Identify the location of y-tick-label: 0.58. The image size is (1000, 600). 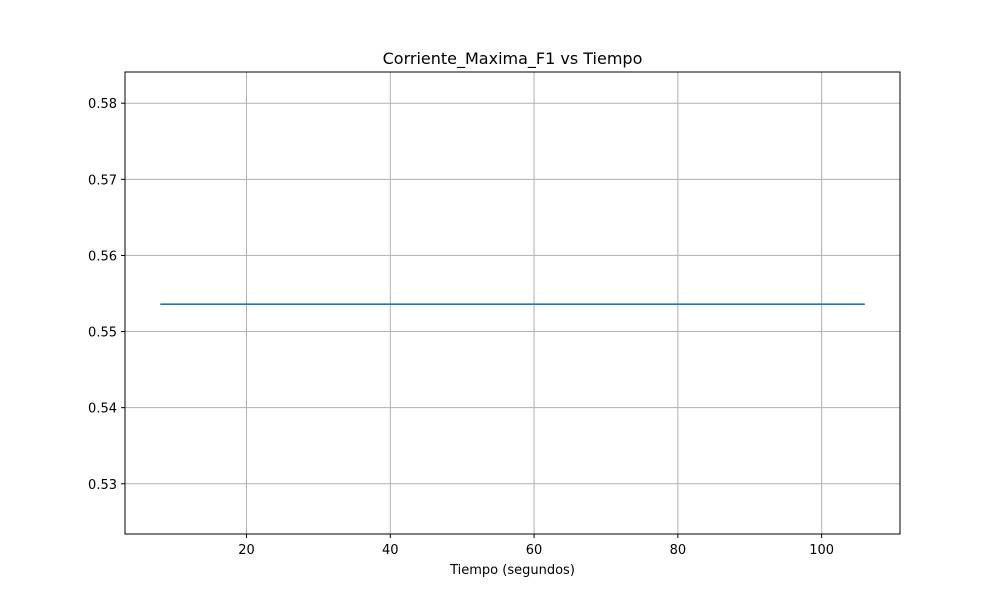
(102, 104).